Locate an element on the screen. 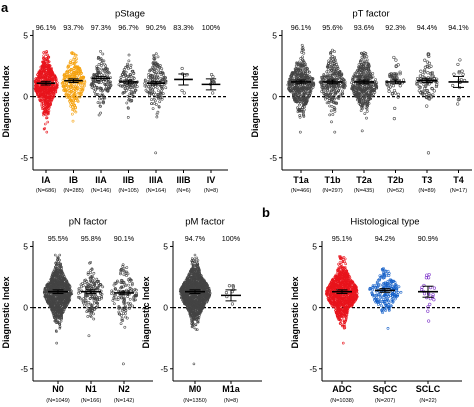 The width and height of the screenshot is (474, 407). pstage-pct-label: 93.7% is located at coordinates (73, 27).